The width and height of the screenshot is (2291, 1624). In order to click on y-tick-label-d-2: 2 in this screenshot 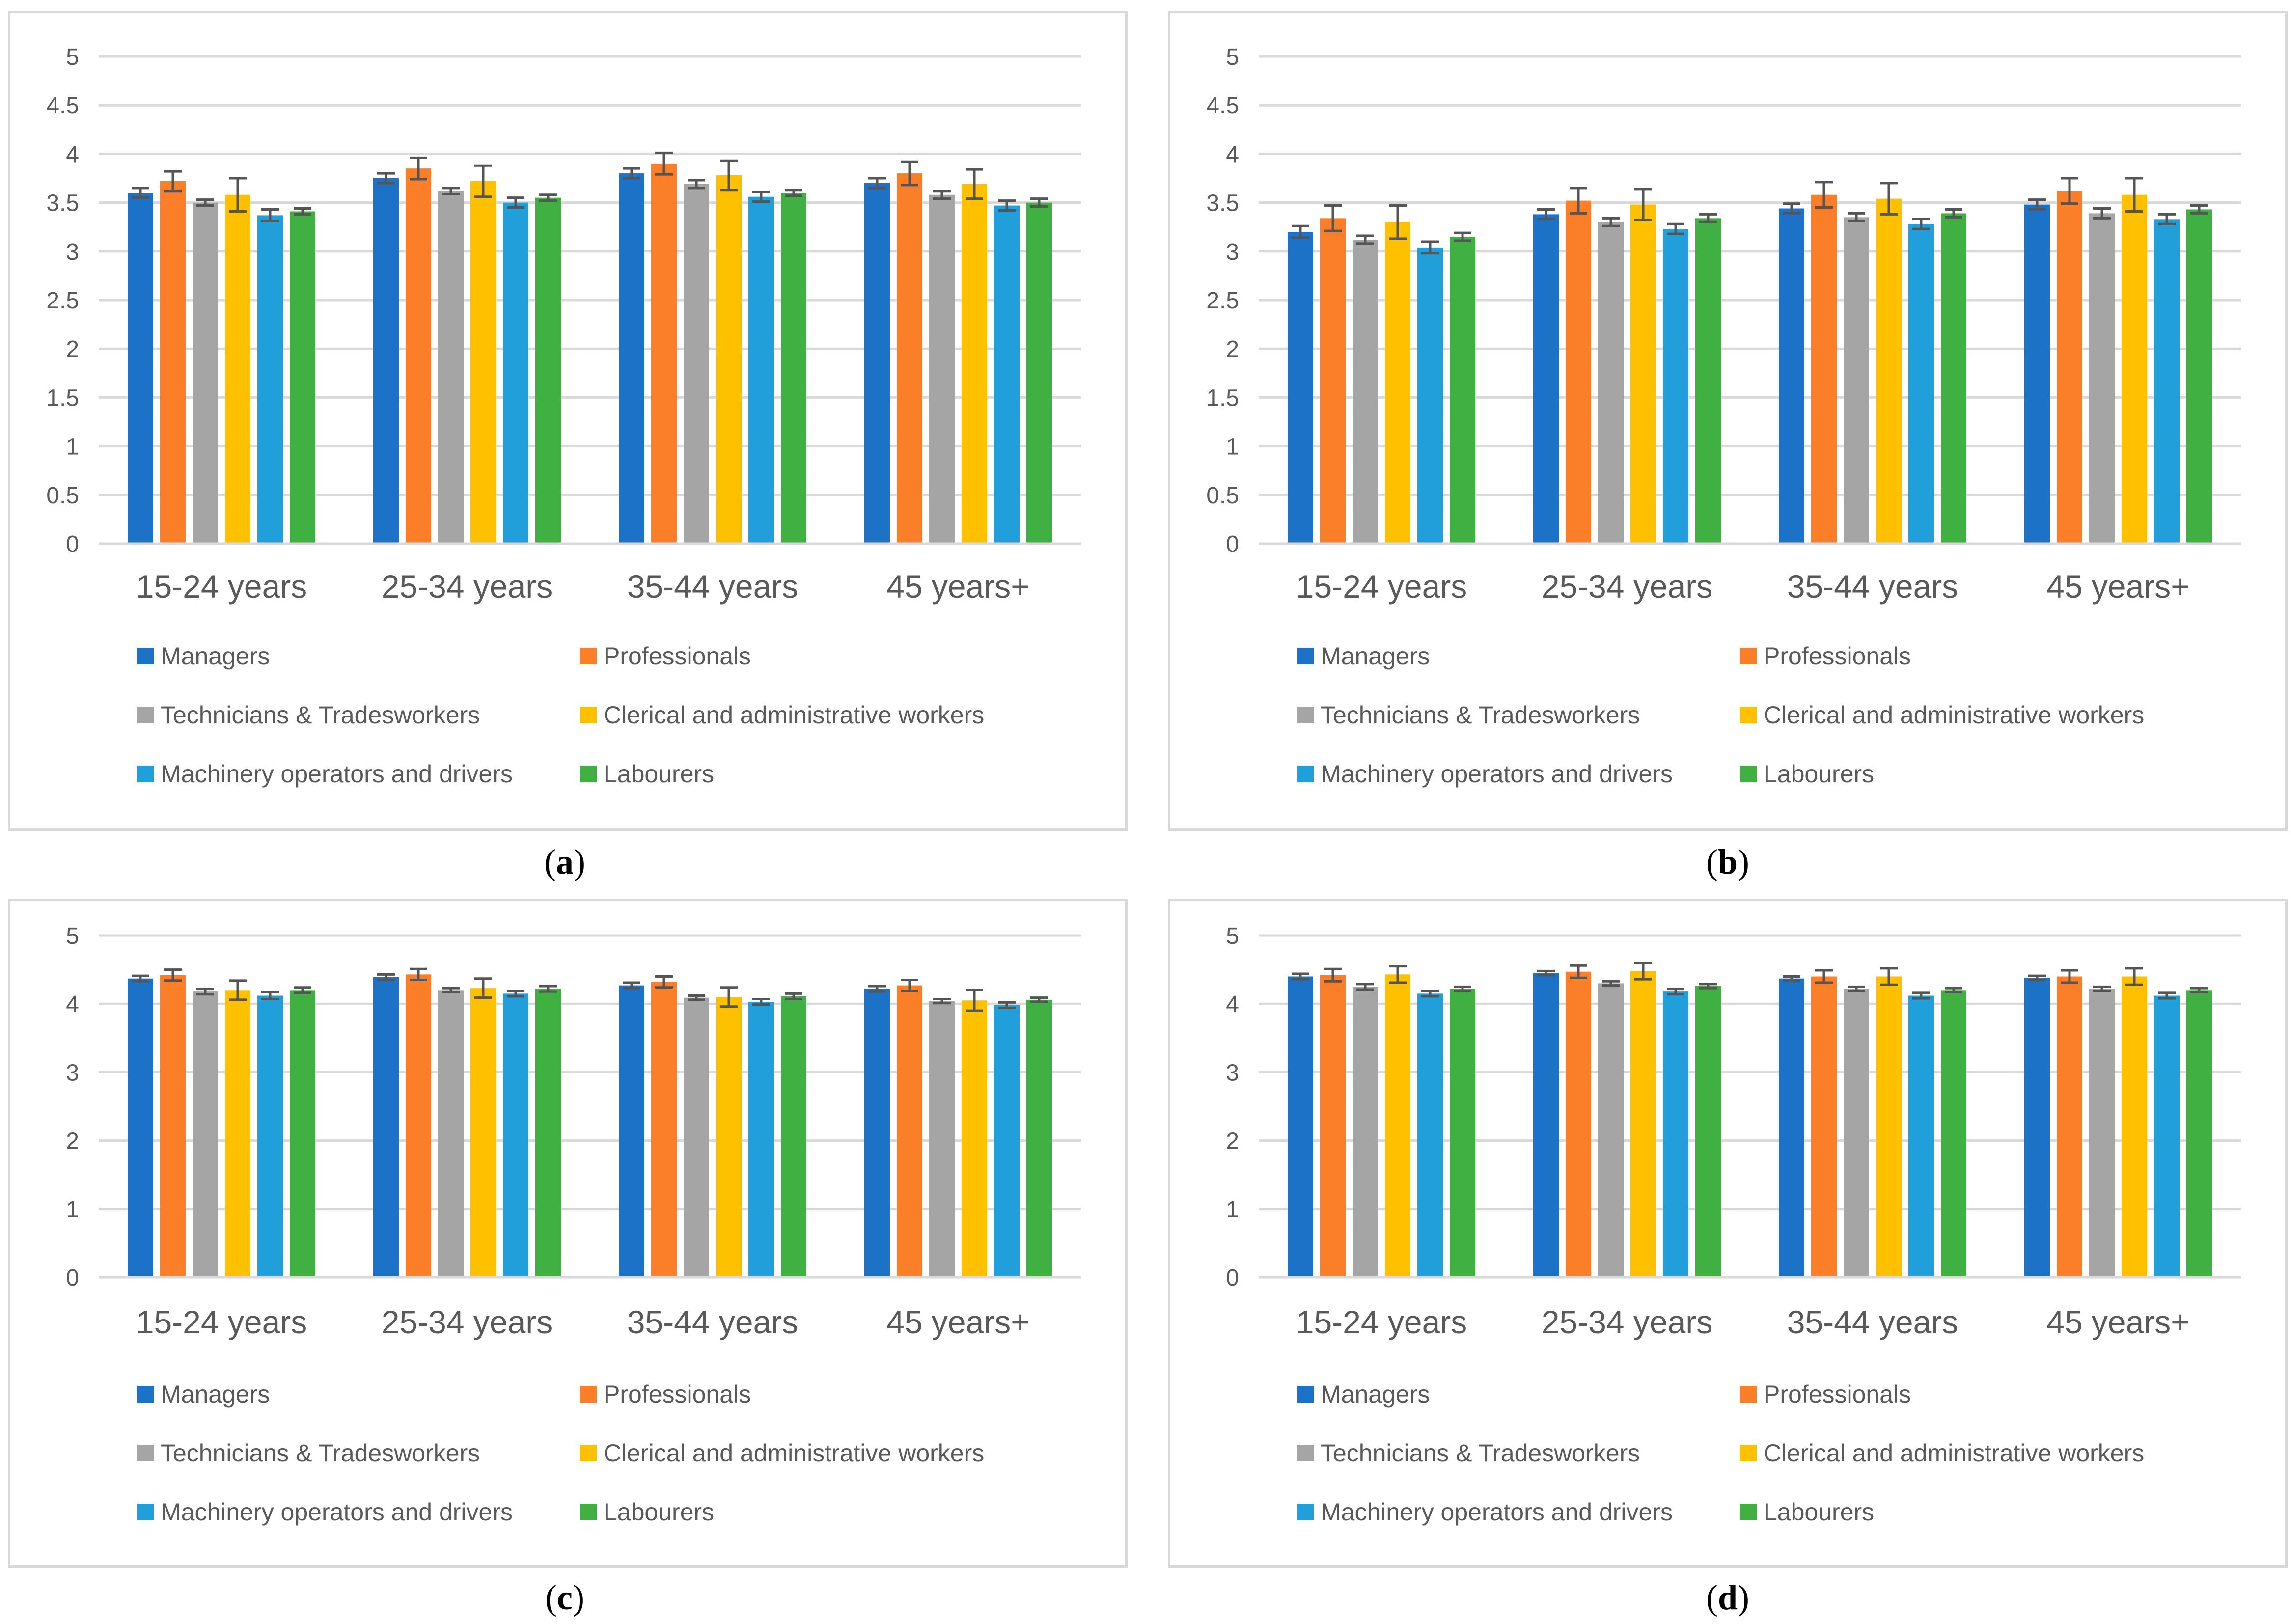, I will do `click(1233, 1142)`.